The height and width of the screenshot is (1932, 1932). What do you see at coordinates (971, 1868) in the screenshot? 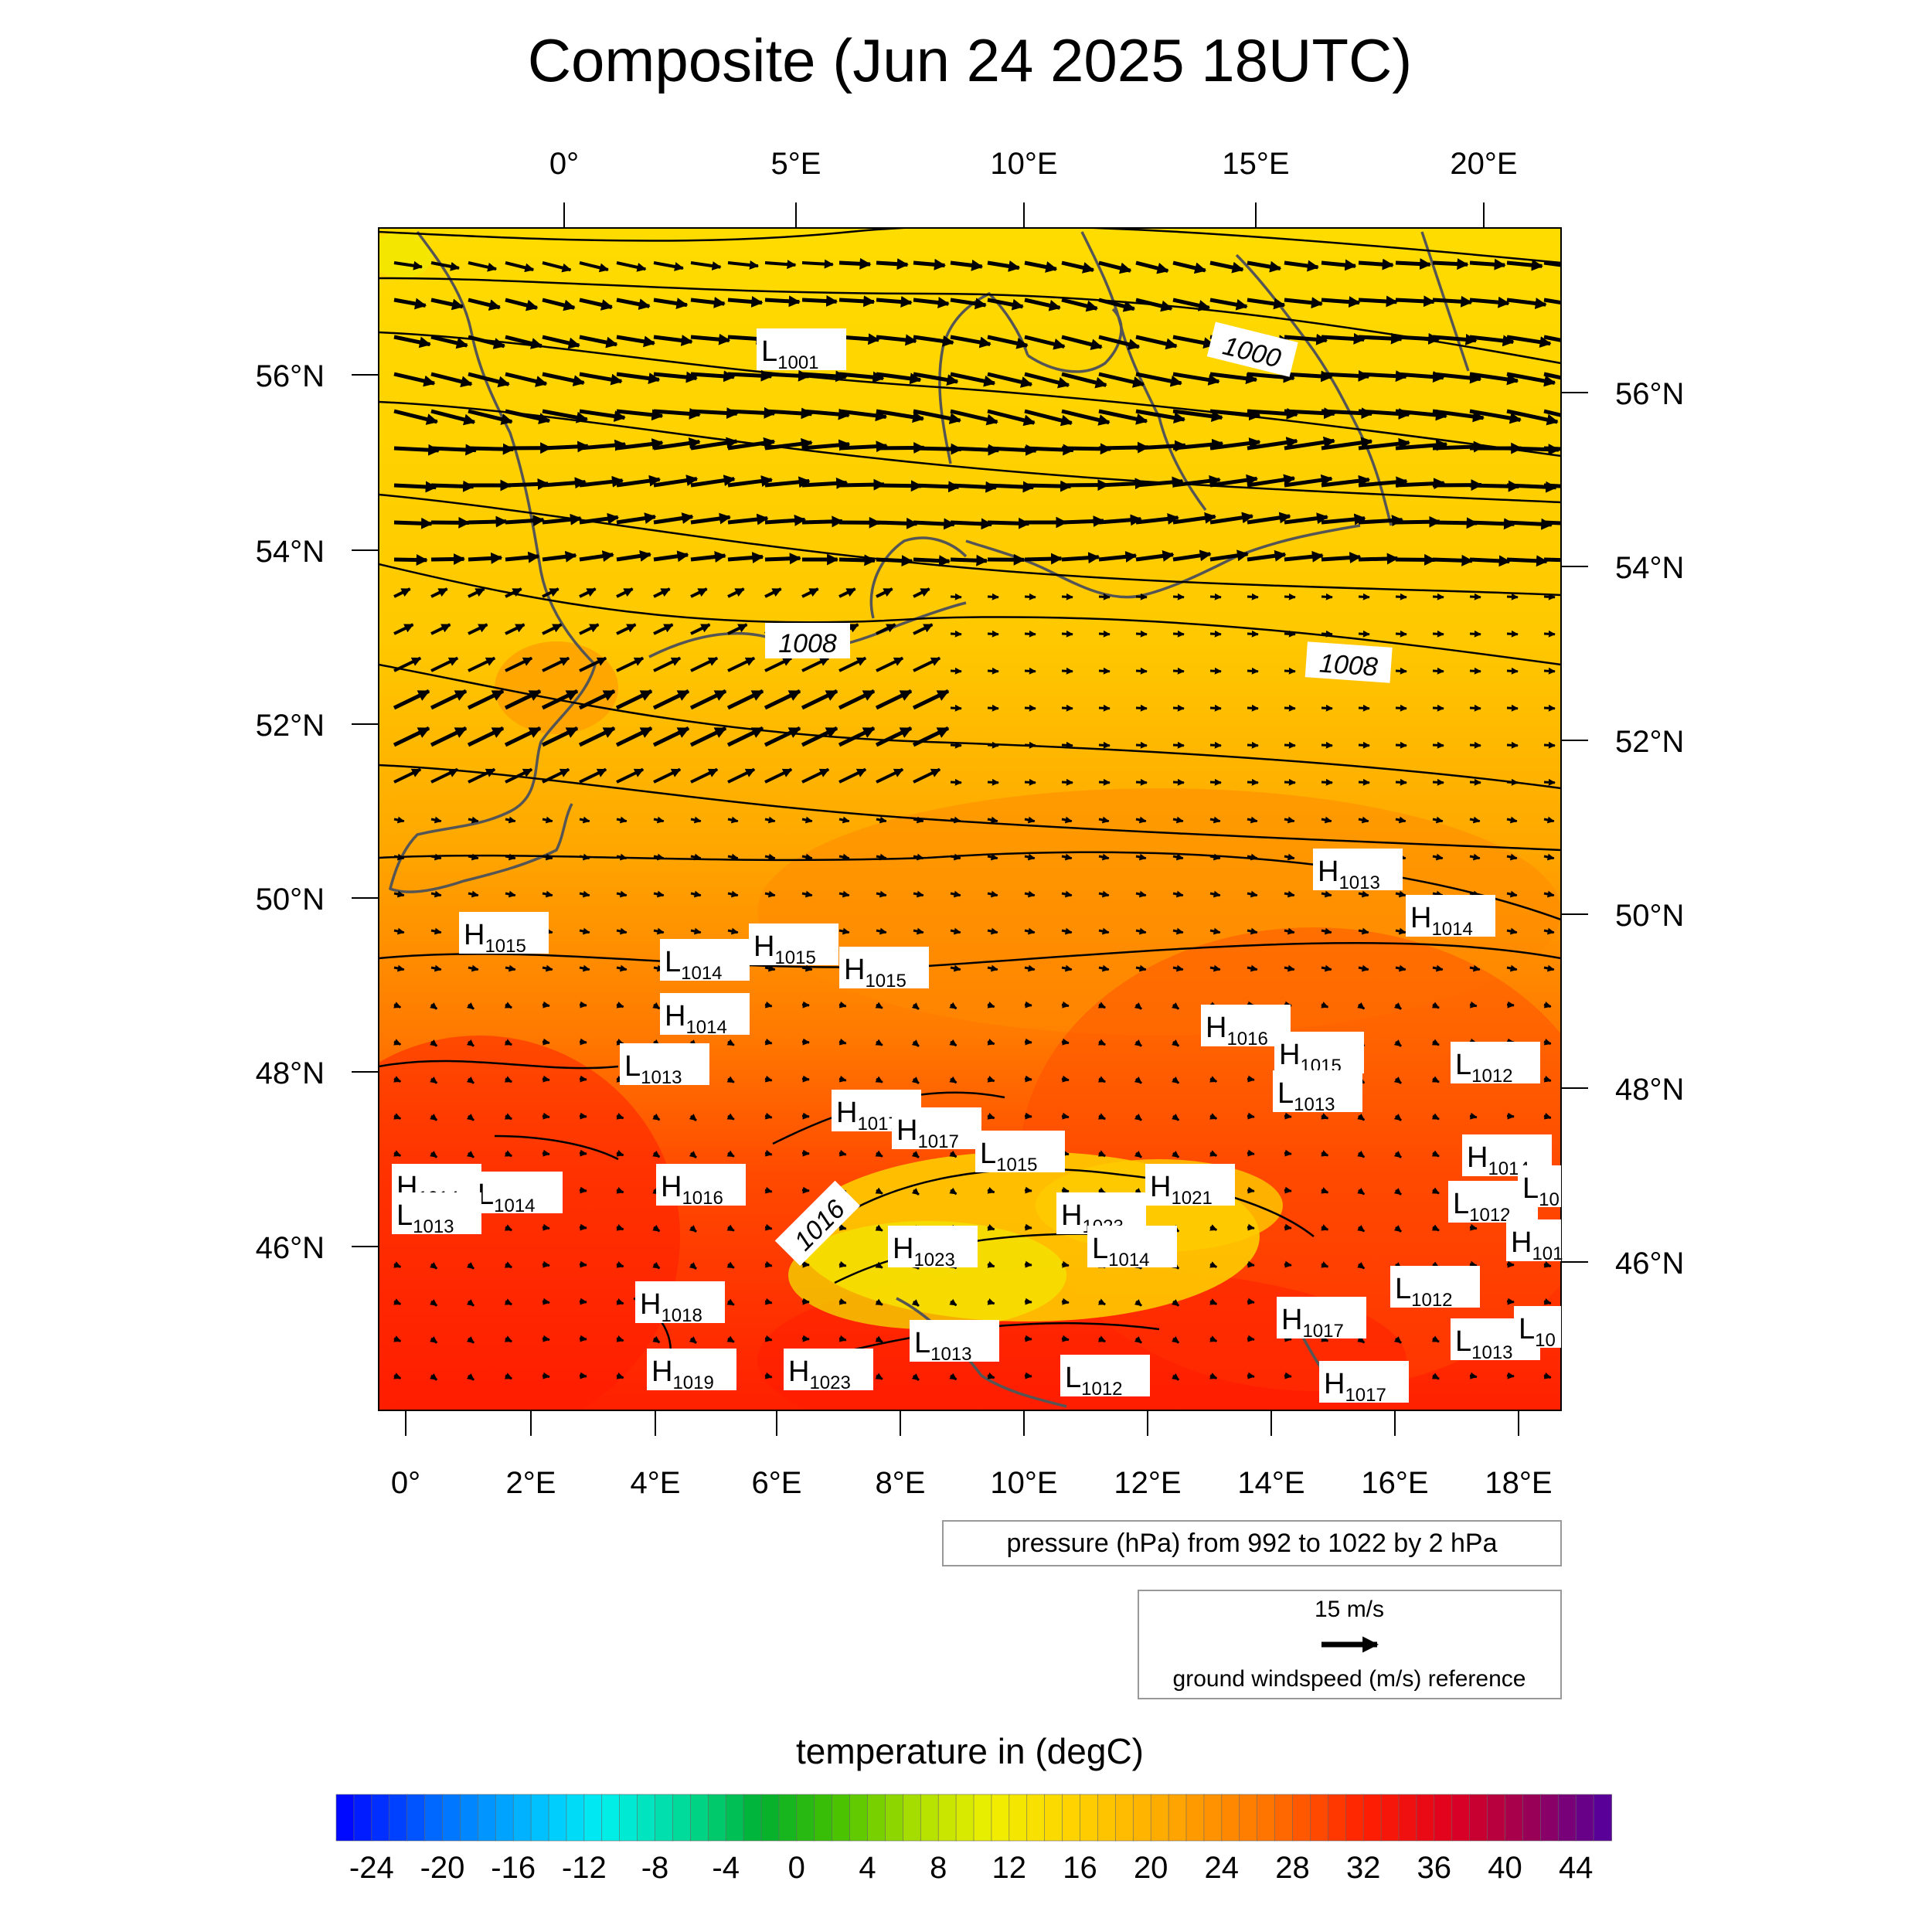
I see `colorbar-tick-labels: -24 -20 -16 -12 -8 -4 0 4 8 12 16 20 24 28 32 36 40 44` at bounding box center [971, 1868].